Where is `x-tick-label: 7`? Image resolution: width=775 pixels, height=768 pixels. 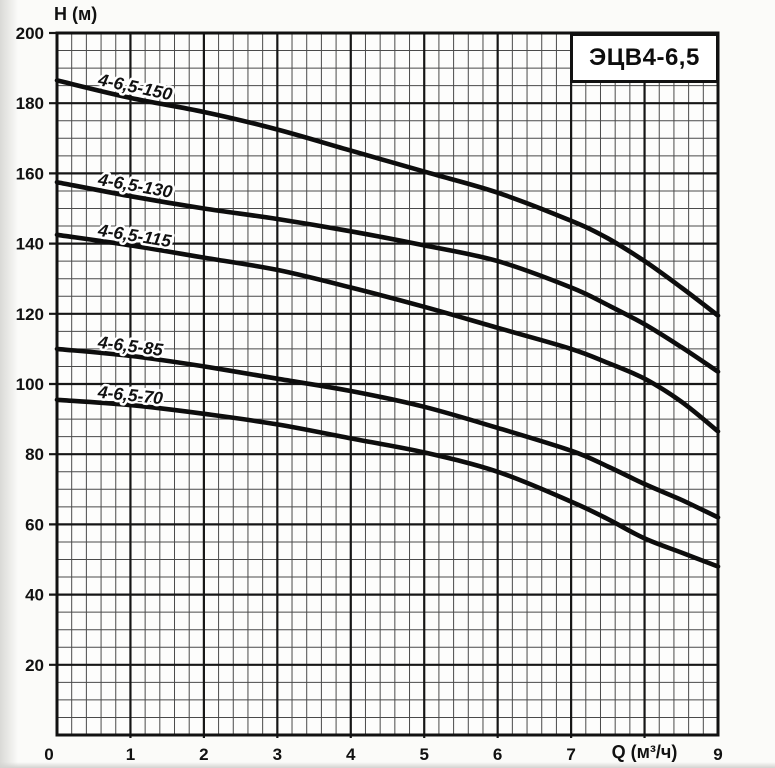
x-tick-label: 7 is located at coordinates (570, 754).